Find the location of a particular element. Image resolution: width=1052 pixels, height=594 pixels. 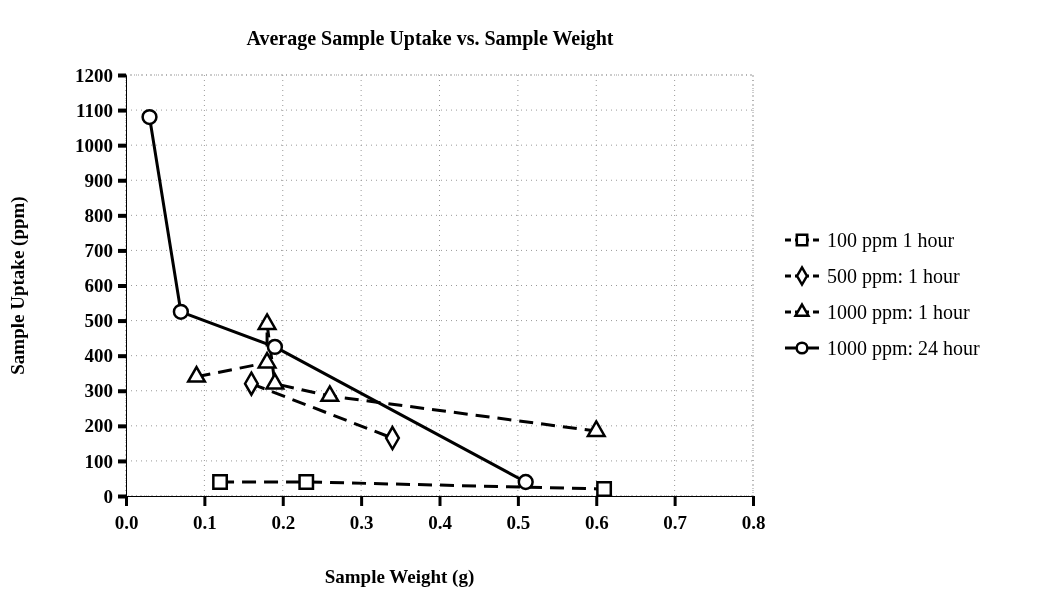

y-tick-label: 1100 is located at coordinates (94, 110).